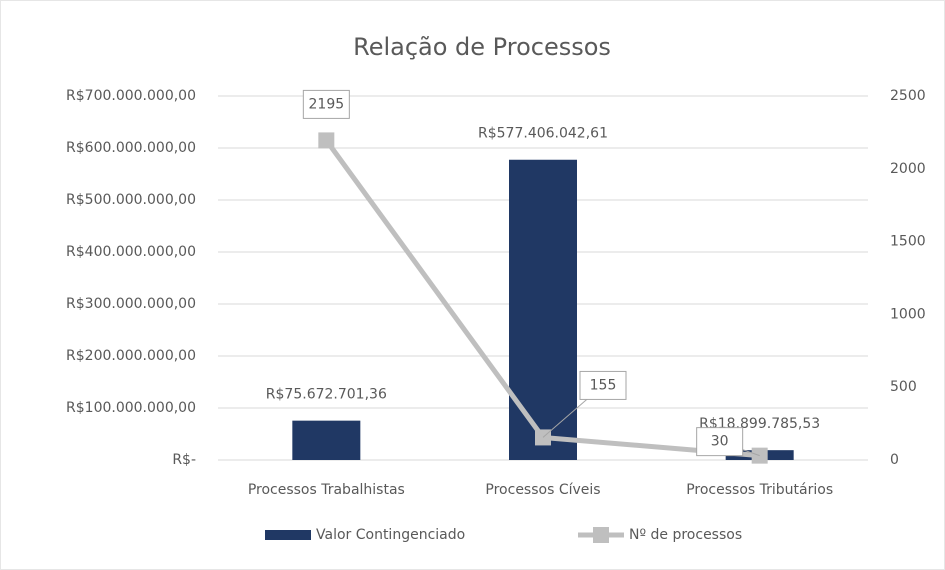 The height and width of the screenshot is (570, 945). Describe the element at coordinates (390, 535) in the screenshot. I see `legend-label: Valor Contingenciado` at that location.